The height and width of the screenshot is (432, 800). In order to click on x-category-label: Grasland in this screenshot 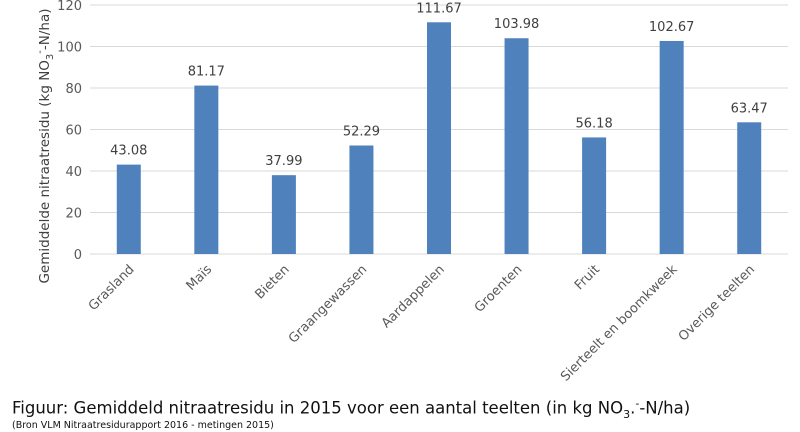, I will do `click(112, 288)`.